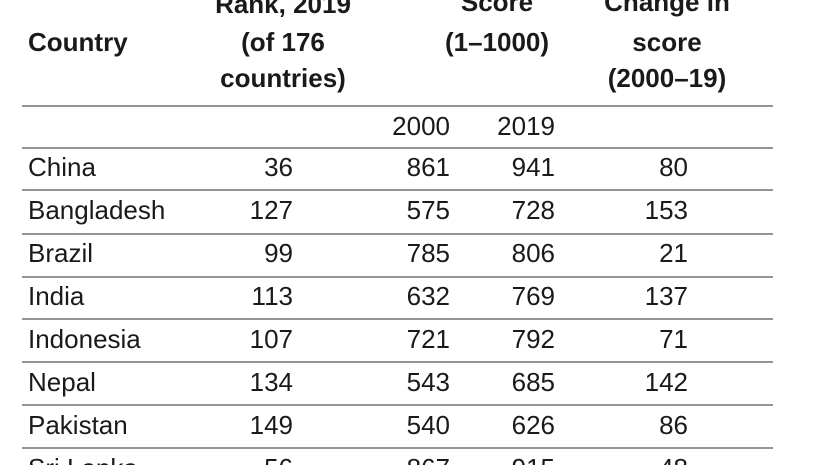 Image resolution: width=826 pixels, height=465 pixels. Describe the element at coordinates (533, 339) in the screenshot. I see `cell-value: 792` at that location.